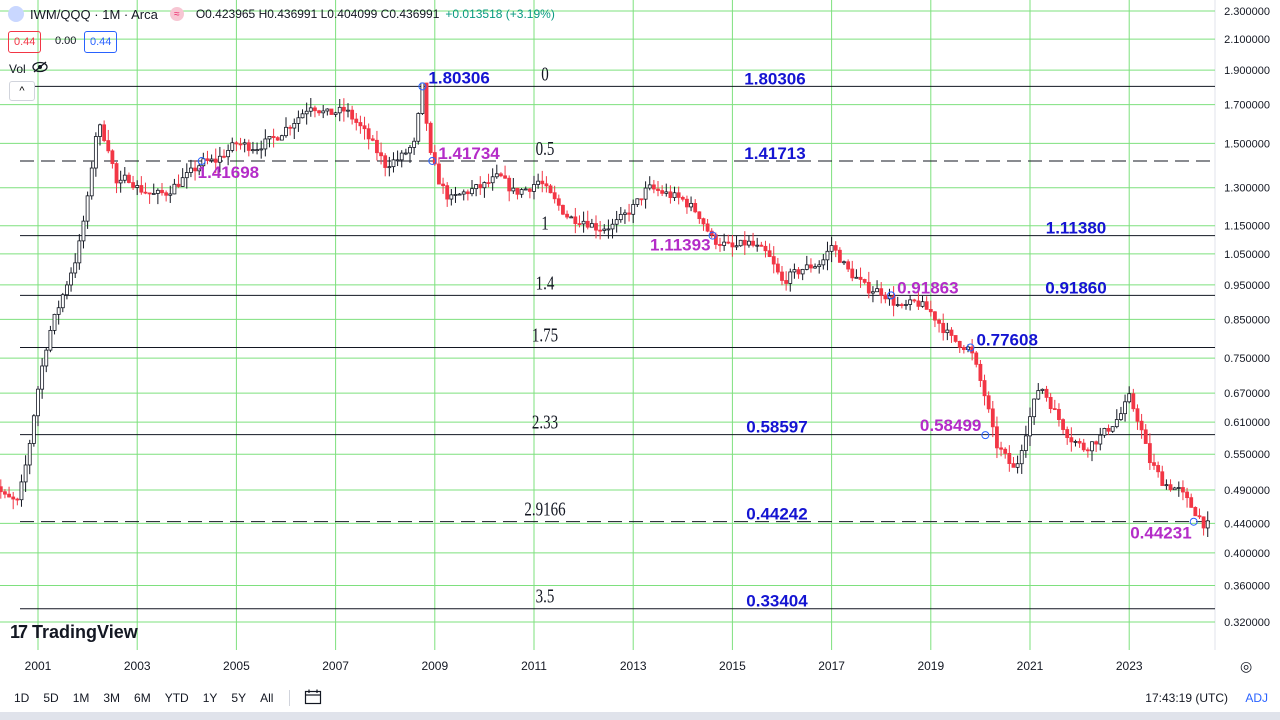 The height and width of the screenshot is (720, 1280). I want to click on chart-settings-icon: ◎, so click(1246, 666).